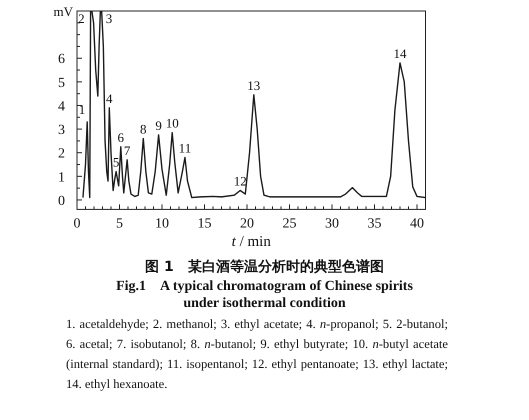 Image resolution: width=529 pixels, height=420 pixels. Describe the element at coordinates (116, 162) in the screenshot. I see `annotation: 5` at that location.